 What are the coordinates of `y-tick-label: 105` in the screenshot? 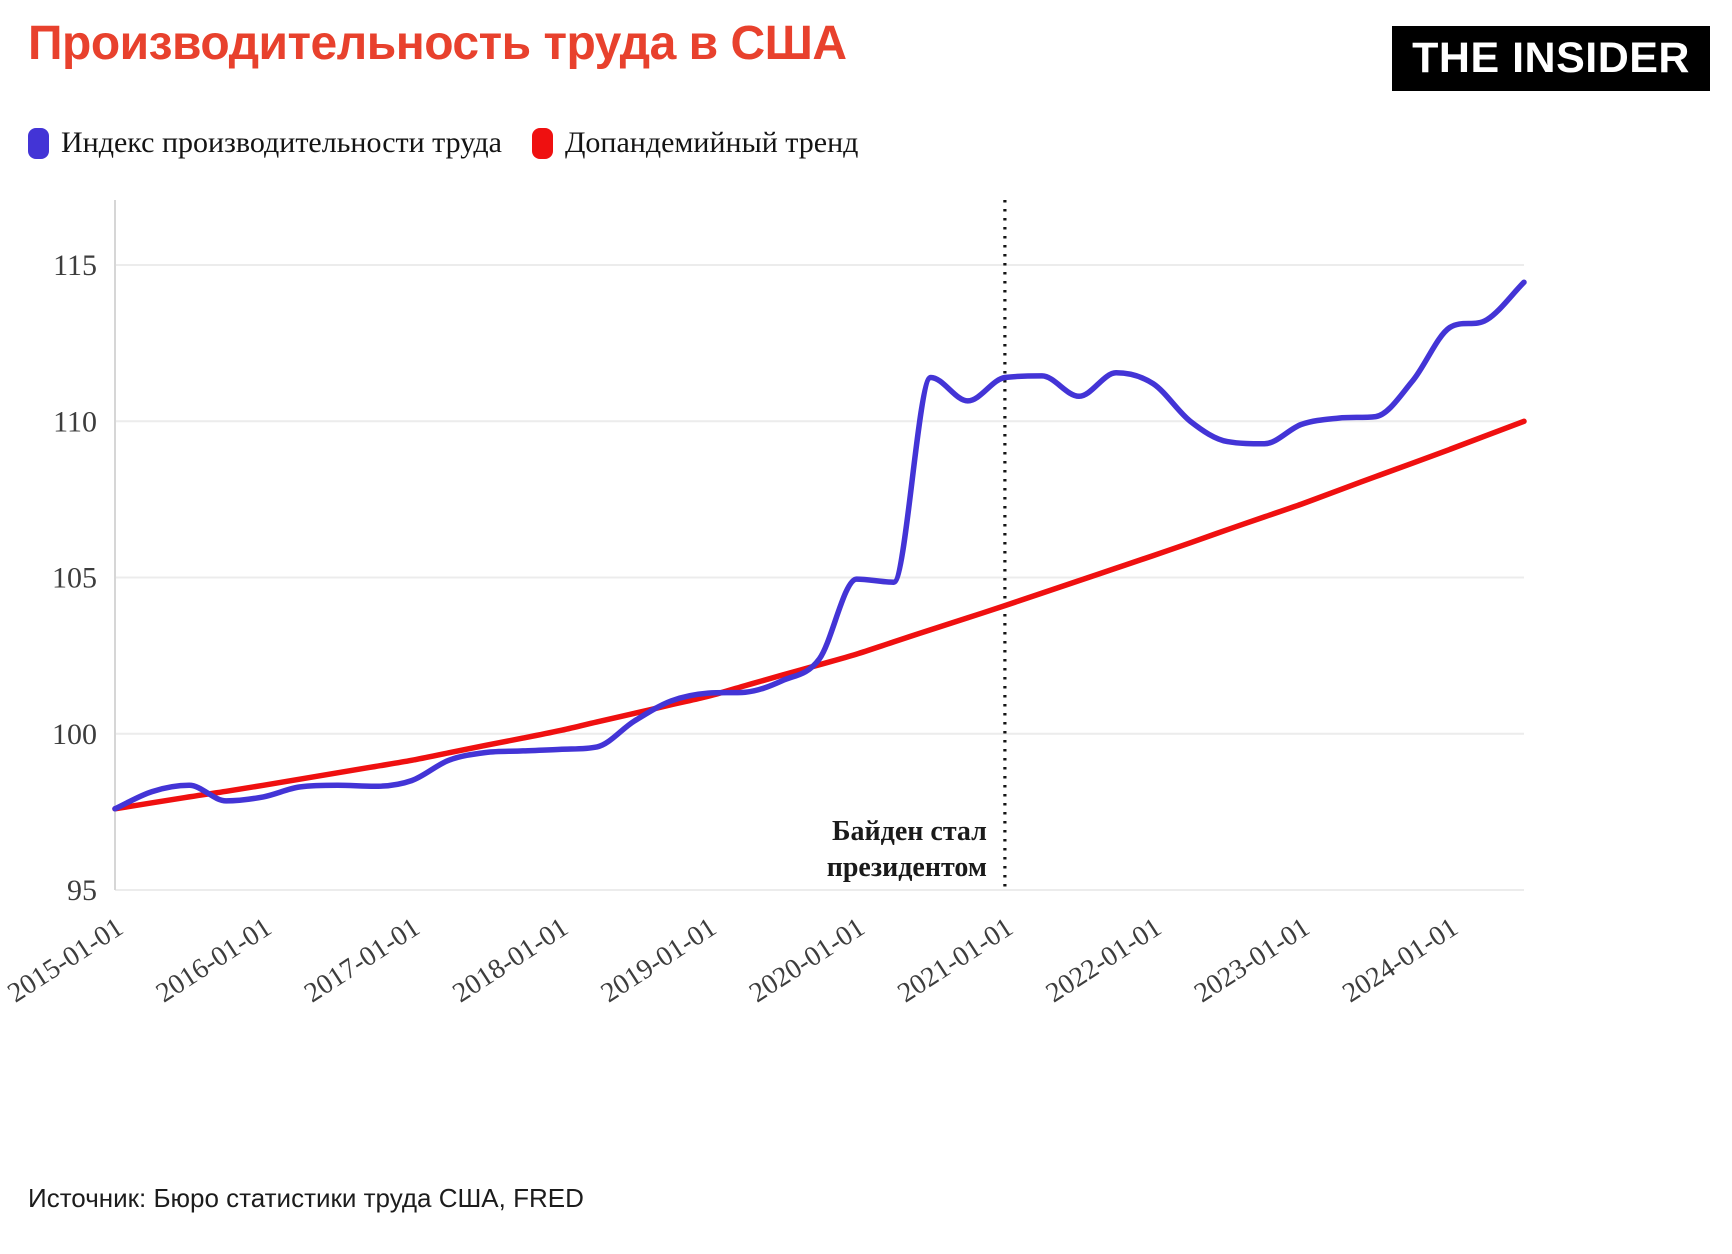 It's located at (74, 578).